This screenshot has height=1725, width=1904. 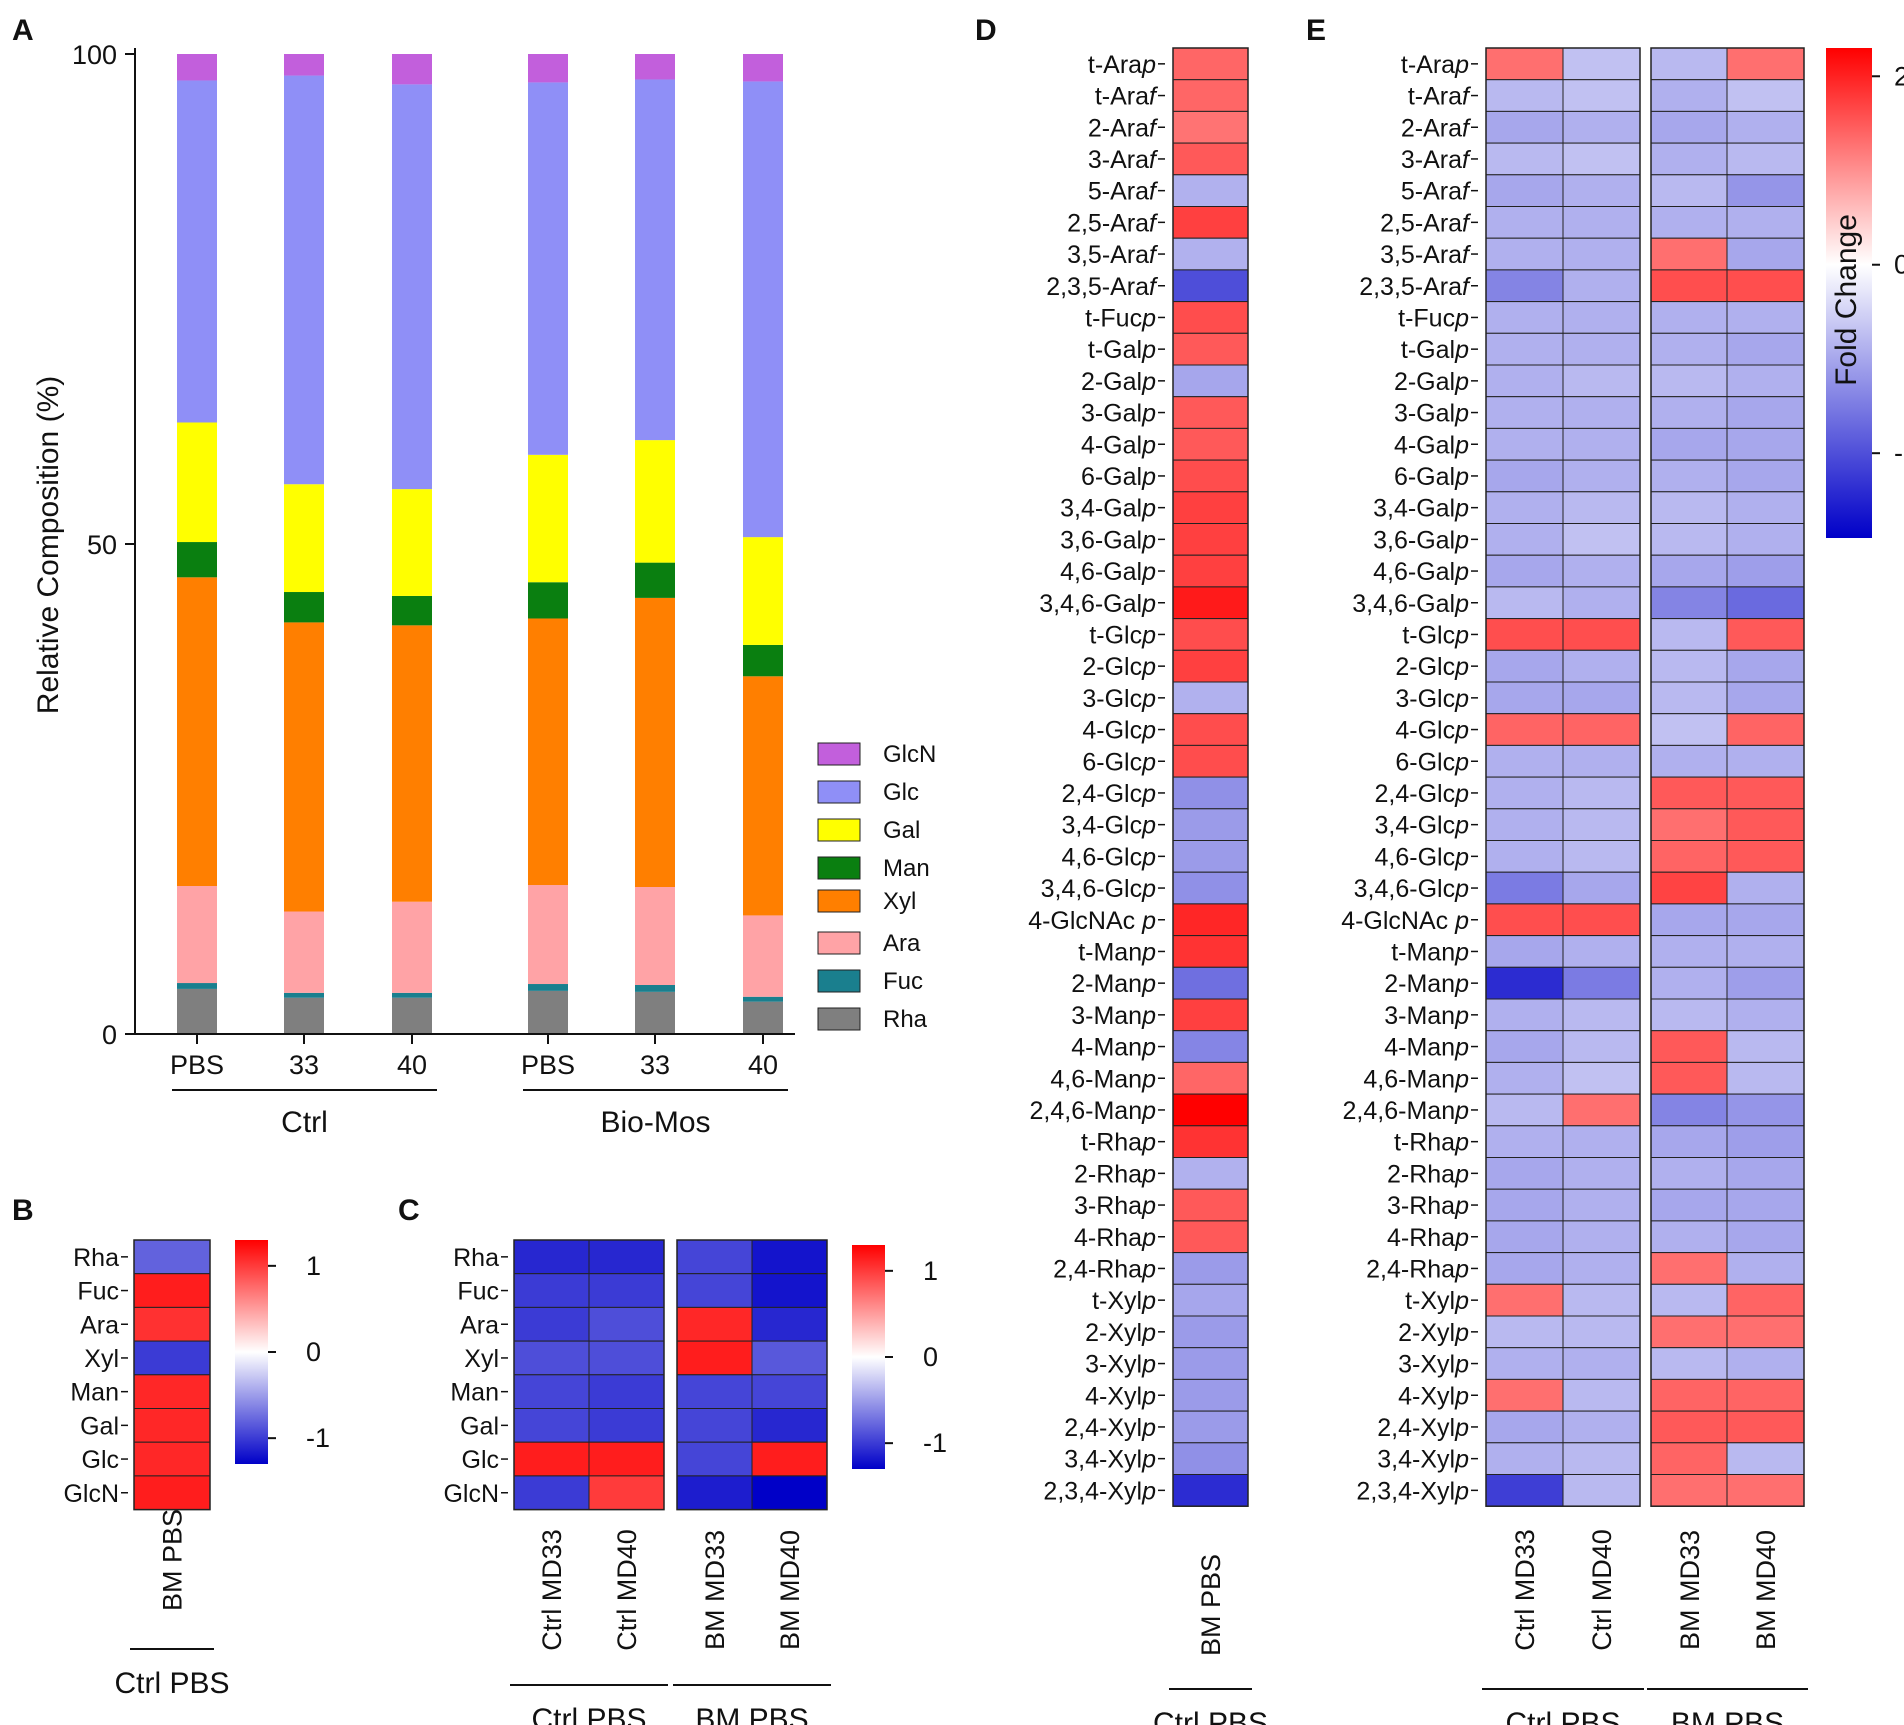 I want to click on heatmap-d-row-label: t-Xylp, so click(x=1124, y=1301).